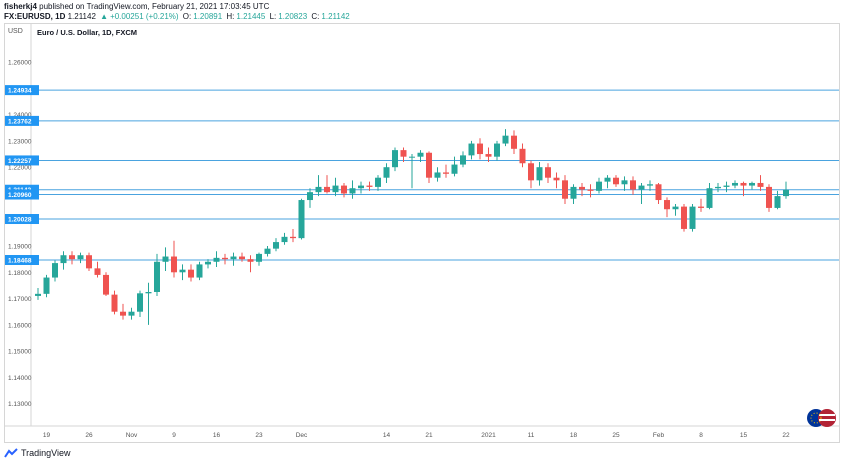 Image resolution: width=844 pixels, height=463 pixels. What do you see at coordinates (89, 435) in the screenshot?
I see `x-tick-label: 26` at bounding box center [89, 435].